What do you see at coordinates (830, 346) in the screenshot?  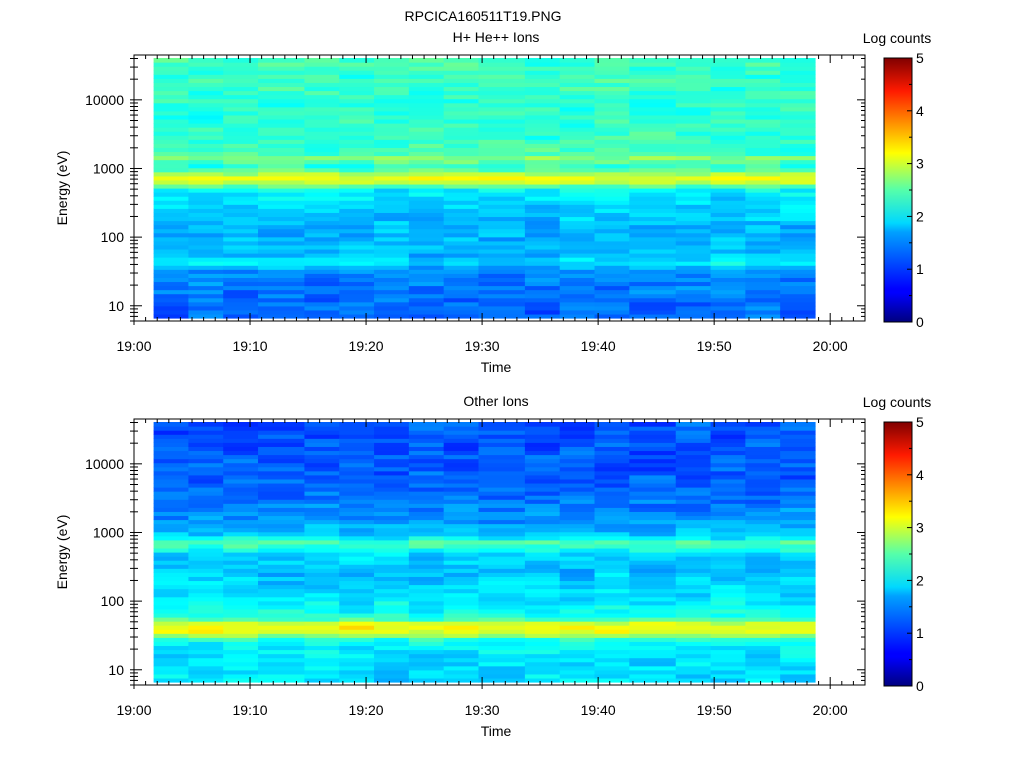 I see `x-tick-label: 20:00` at bounding box center [830, 346].